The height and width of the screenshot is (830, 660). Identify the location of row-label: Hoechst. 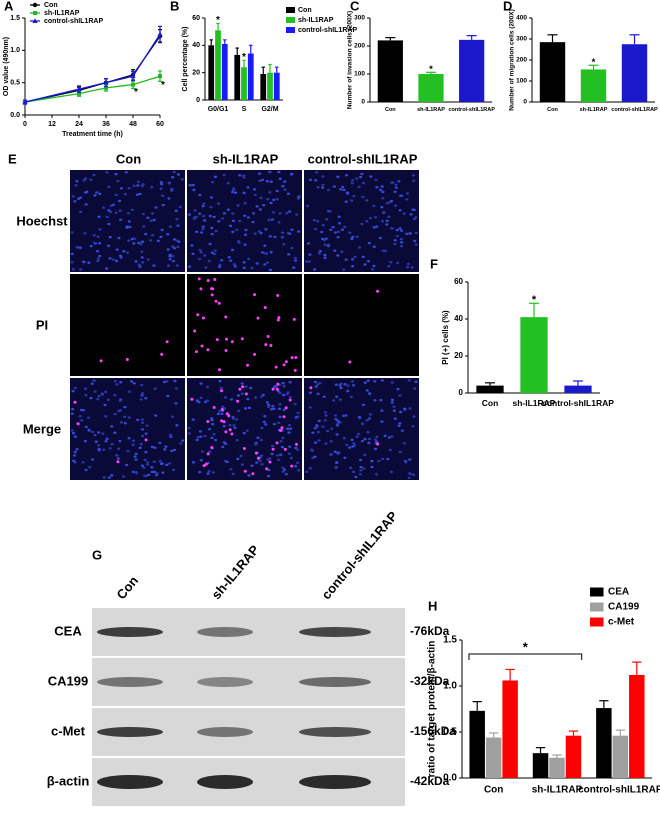
(42, 220).